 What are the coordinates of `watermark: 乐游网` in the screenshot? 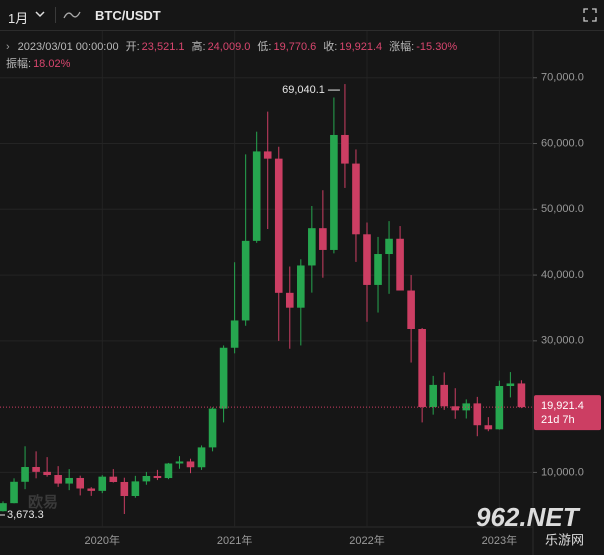 It's located at (564, 539).